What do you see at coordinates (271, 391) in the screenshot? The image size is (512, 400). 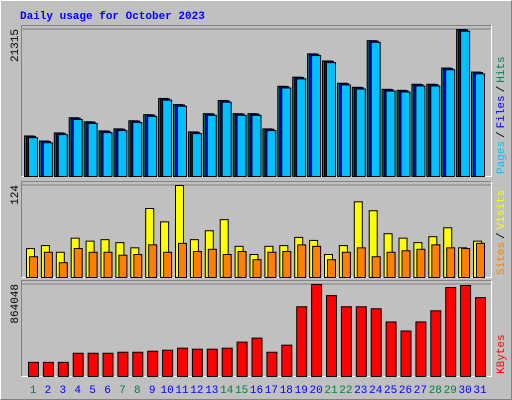 I see `x-tick-label: 17` at bounding box center [271, 391].